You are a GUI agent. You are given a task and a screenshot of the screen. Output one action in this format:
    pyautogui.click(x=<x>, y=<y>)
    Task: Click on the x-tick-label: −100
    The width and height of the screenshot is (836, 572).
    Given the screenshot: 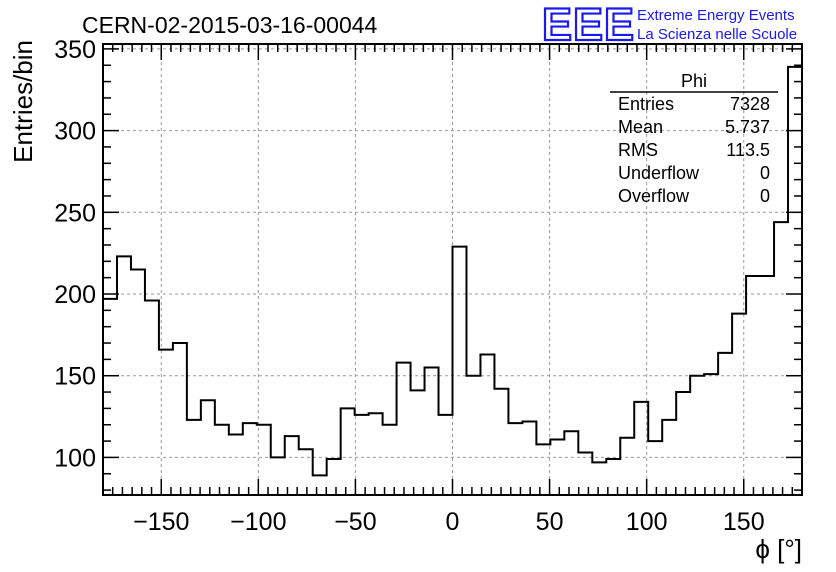 What is the action you would take?
    pyautogui.click(x=258, y=522)
    